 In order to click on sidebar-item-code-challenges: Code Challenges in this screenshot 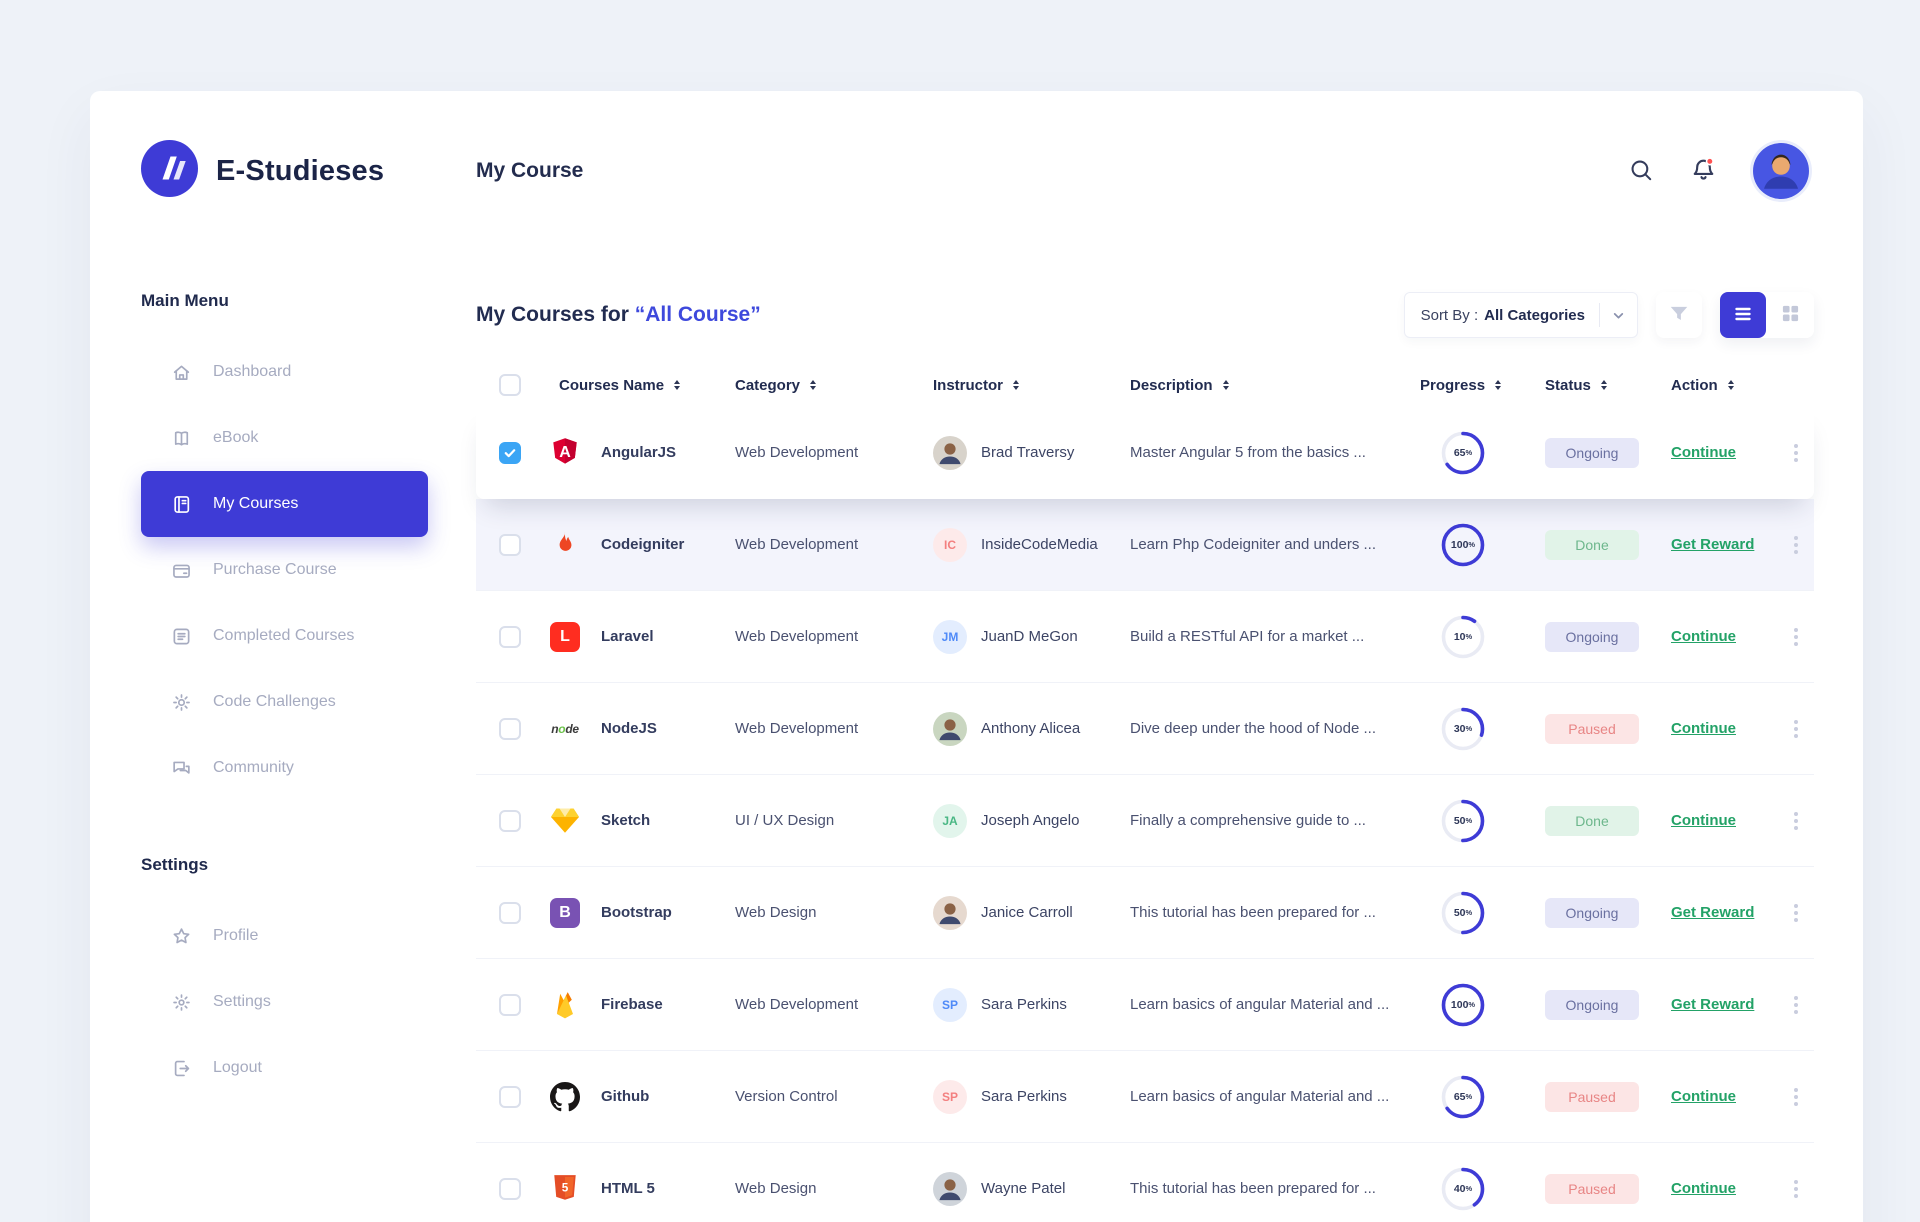, I will do `click(284, 702)`.